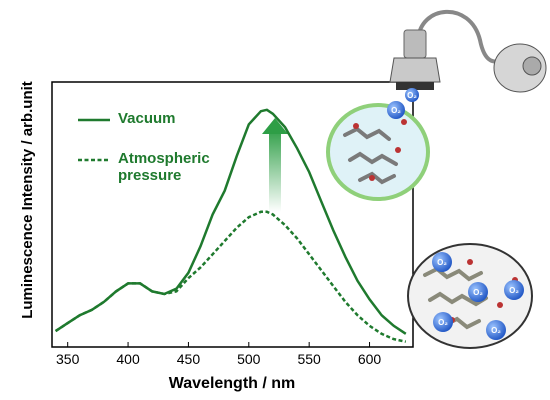  I want to click on x-tick-label: 550, so click(309, 359).